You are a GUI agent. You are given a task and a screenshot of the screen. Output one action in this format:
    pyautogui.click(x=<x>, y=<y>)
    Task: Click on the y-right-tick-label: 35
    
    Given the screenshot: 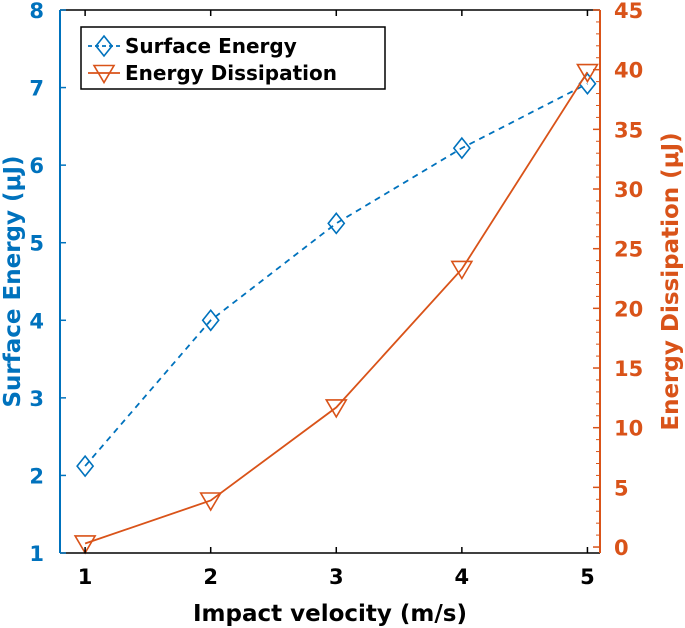 What is the action you would take?
    pyautogui.click(x=628, y=130)
    